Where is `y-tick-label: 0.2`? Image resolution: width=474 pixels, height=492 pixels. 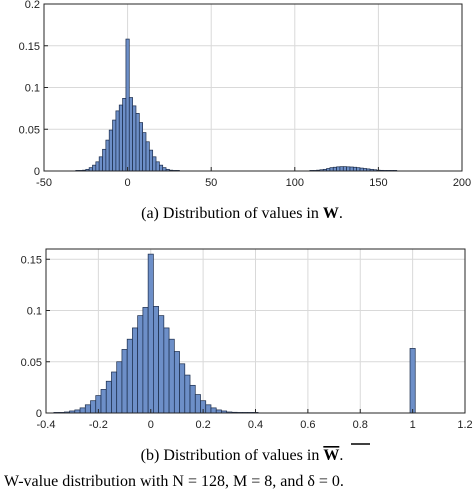 y-tick-label: 0.2 is located at coordinates (32, 5).